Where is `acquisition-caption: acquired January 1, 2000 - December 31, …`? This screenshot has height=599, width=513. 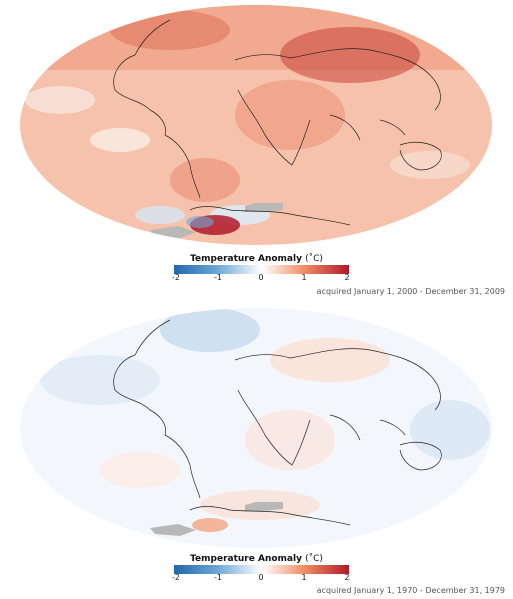 acquisition-caption: acquired January 1, 2000 - December 31, … is located at coordinates (410, 291).